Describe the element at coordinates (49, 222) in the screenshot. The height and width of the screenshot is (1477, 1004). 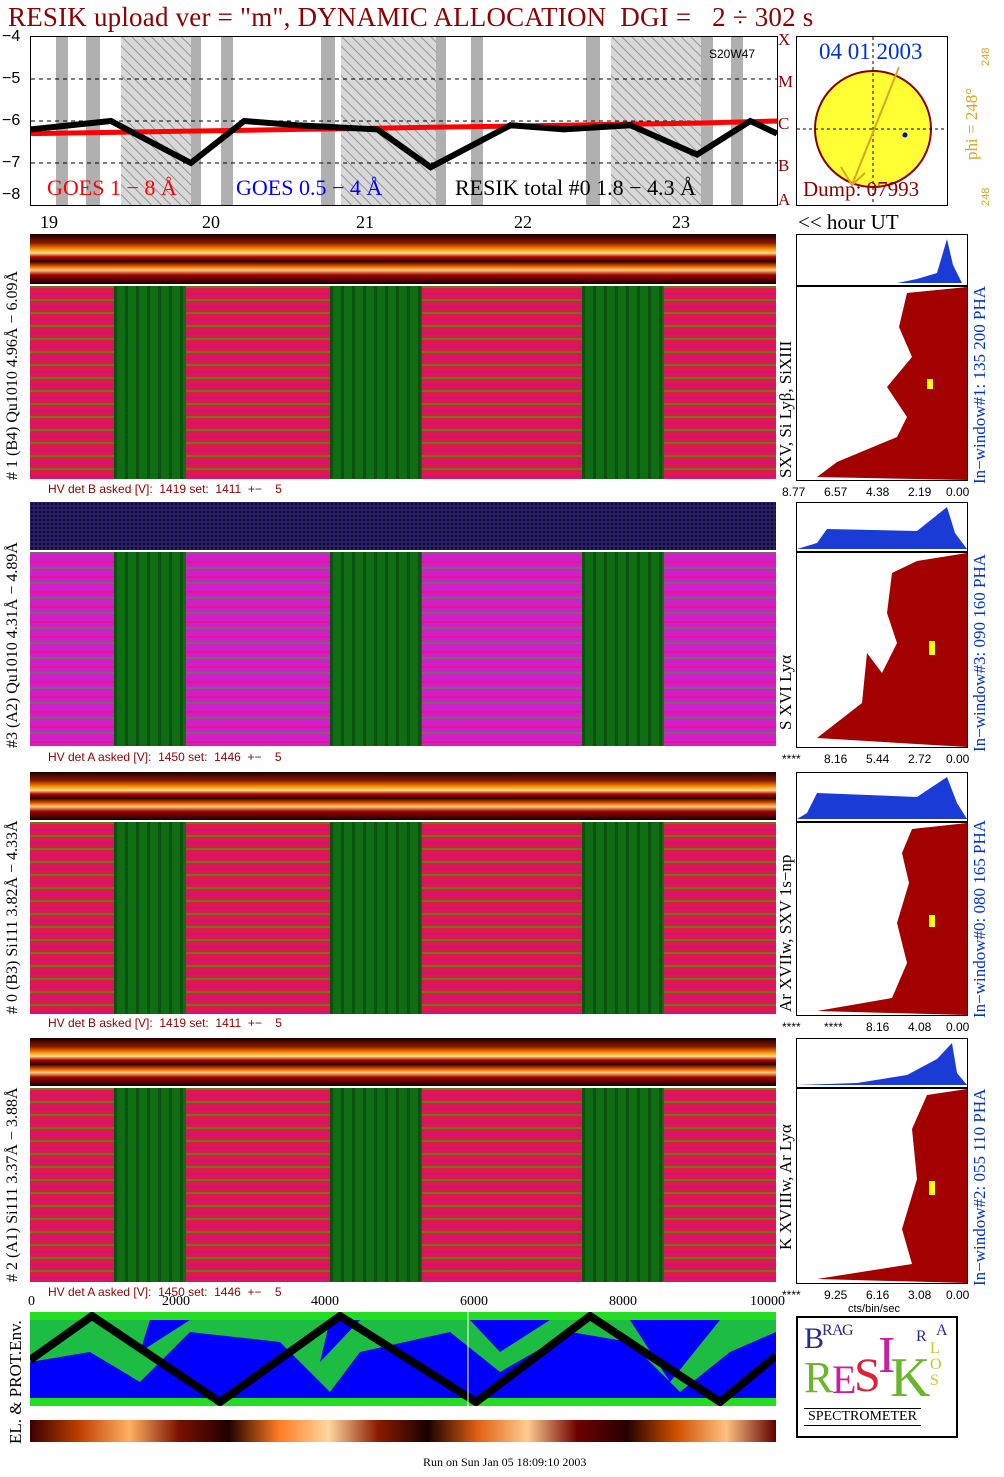
I see `hour-label: 19` at that location.